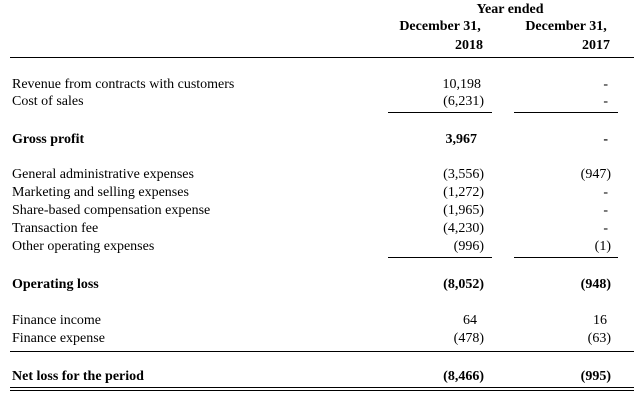 The image size is (640, 402). Describe the element at coordinates (463, 376) in the screenshot. I see `row-value-2018: (8,466)` at that location.